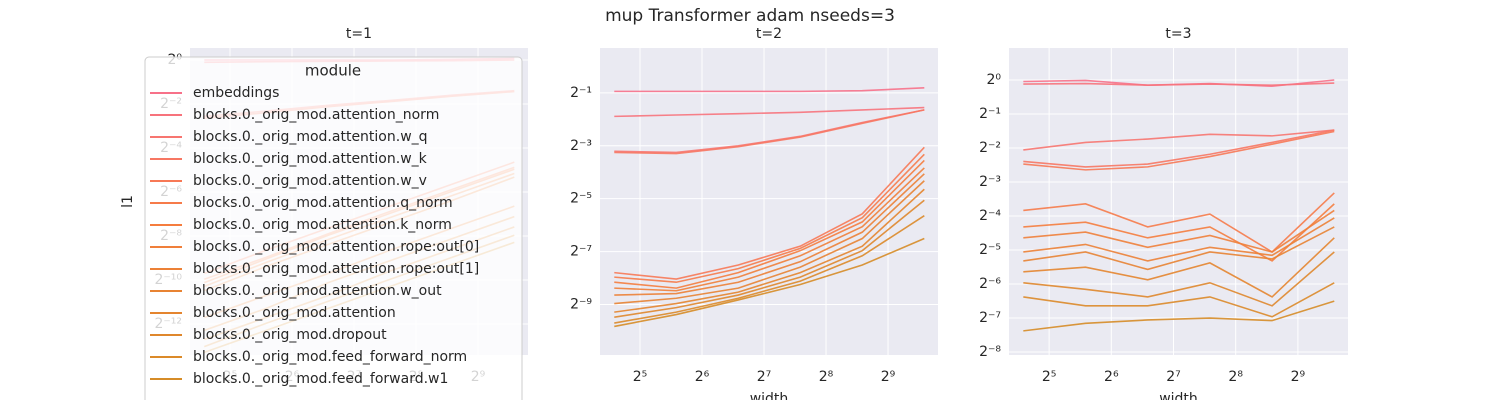 This screenshot has width=1500, height=400. What do you see at coordinates (322, 225) in the screenshot?
I see `legend-label: blocks.0._orig_mod.attention.k_norm` at bounding box center [322, 225].